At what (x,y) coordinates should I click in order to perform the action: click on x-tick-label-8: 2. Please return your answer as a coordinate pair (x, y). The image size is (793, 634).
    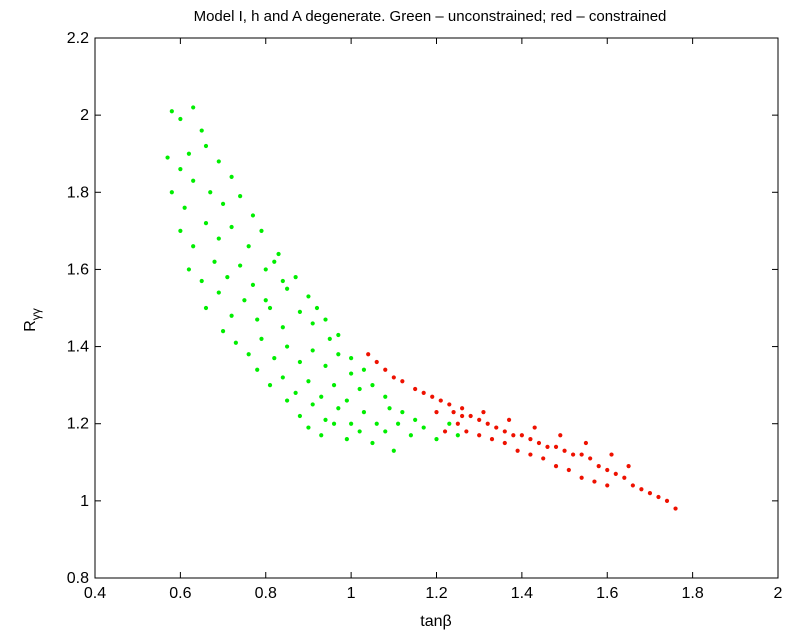
    Looking at the image, I should click on (778, 593).